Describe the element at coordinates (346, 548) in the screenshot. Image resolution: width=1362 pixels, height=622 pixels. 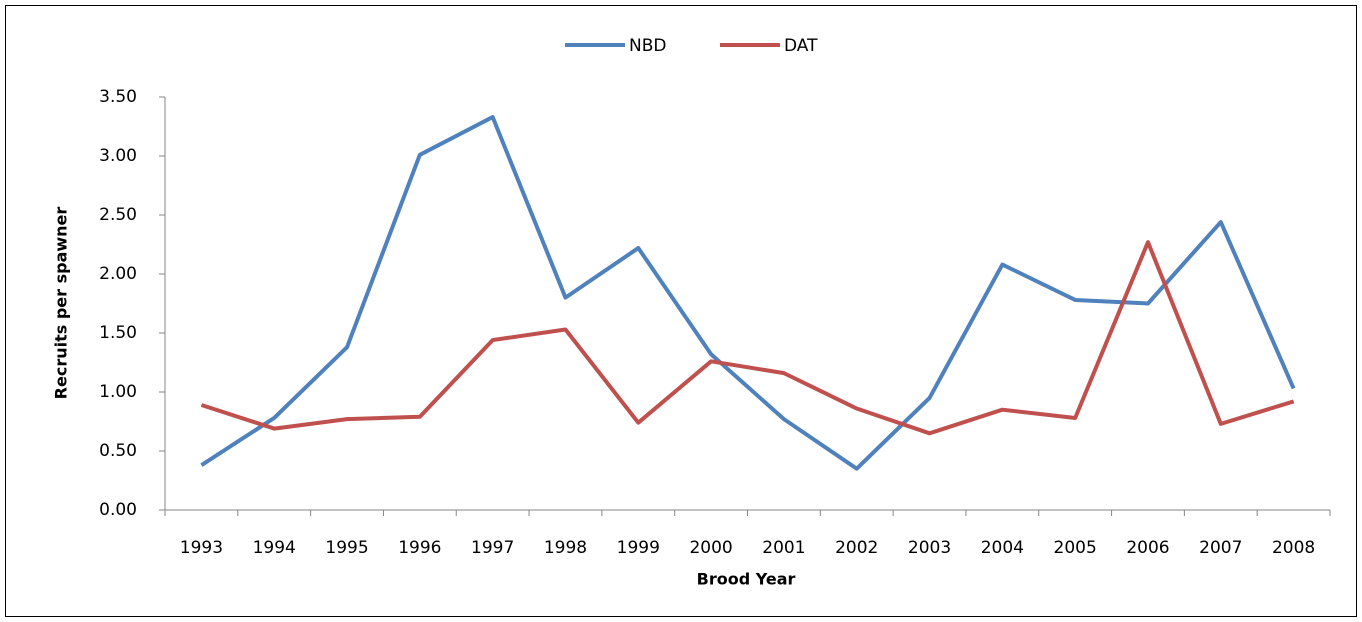
I see `x-tick-label: 1995` at that location.